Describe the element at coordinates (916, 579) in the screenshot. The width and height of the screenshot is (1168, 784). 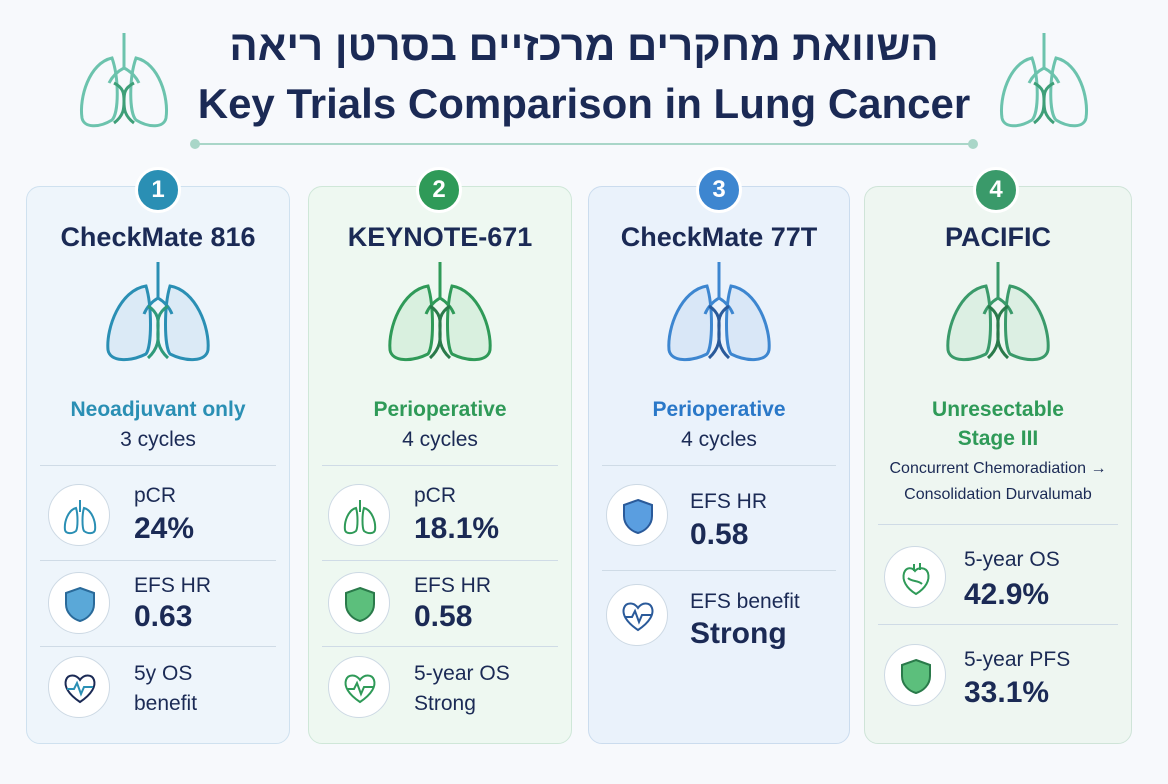
I see `heart-icon` at that location.